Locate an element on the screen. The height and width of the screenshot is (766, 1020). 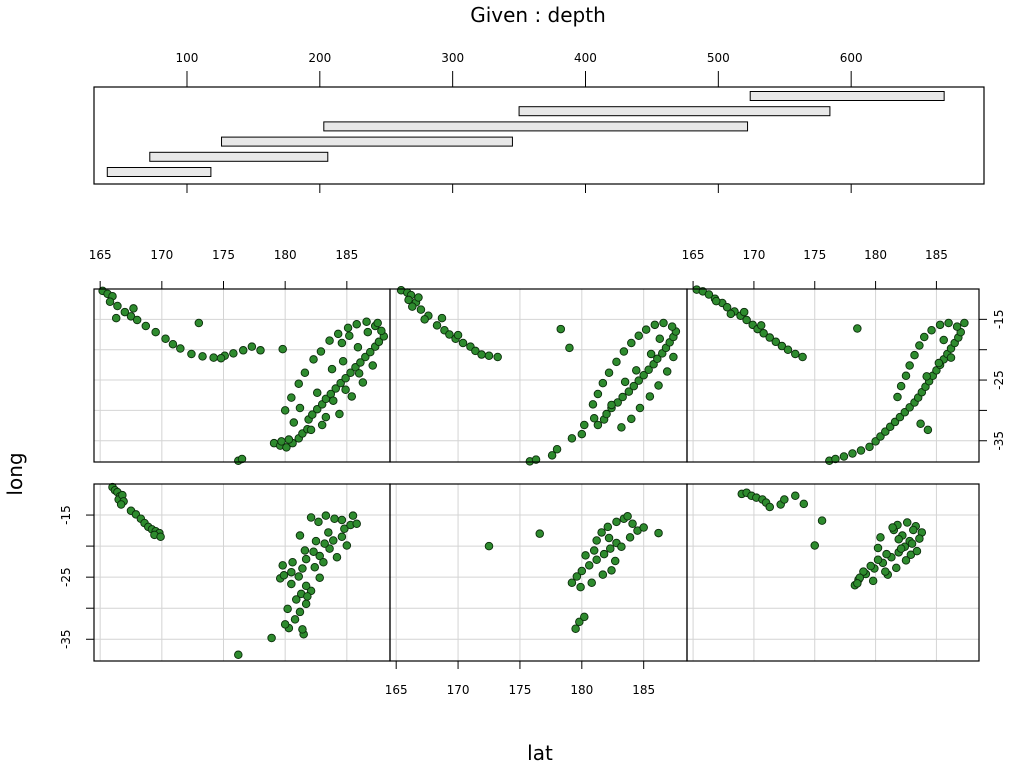
given-tick-label: 600 is located at coordinates (851, 58).